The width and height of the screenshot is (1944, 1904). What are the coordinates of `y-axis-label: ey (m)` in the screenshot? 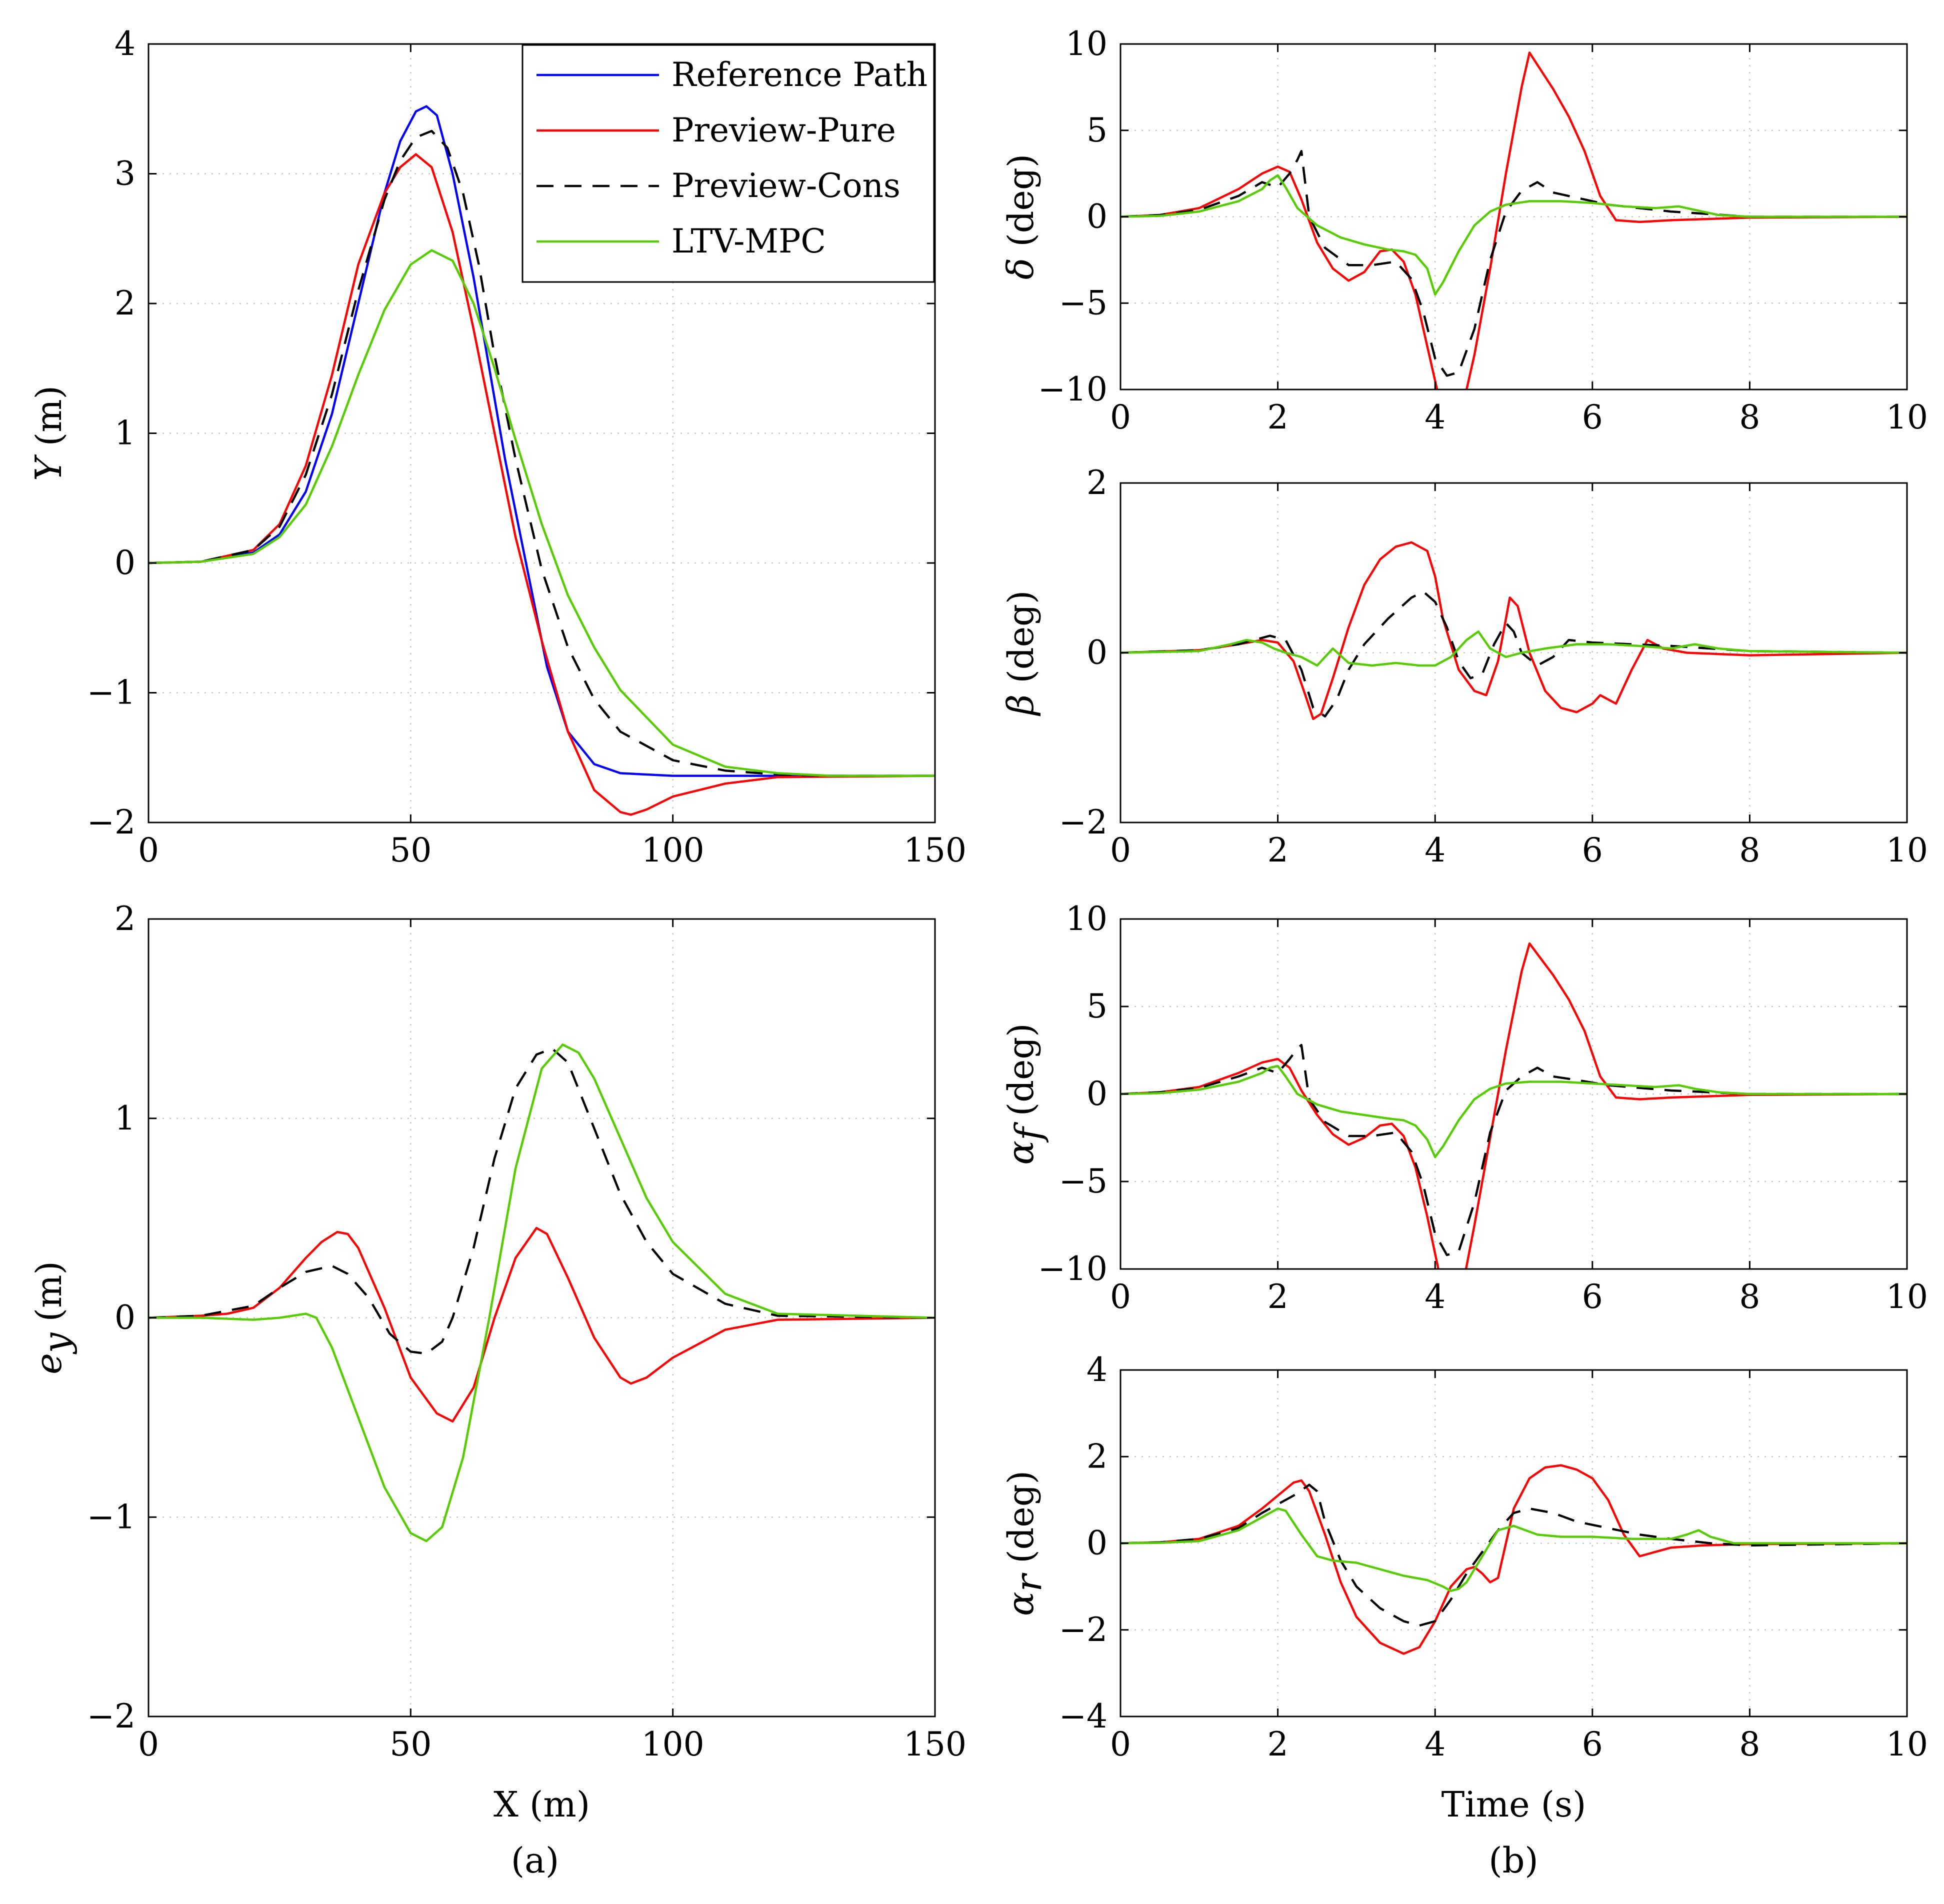 It's located at (53, 1317).